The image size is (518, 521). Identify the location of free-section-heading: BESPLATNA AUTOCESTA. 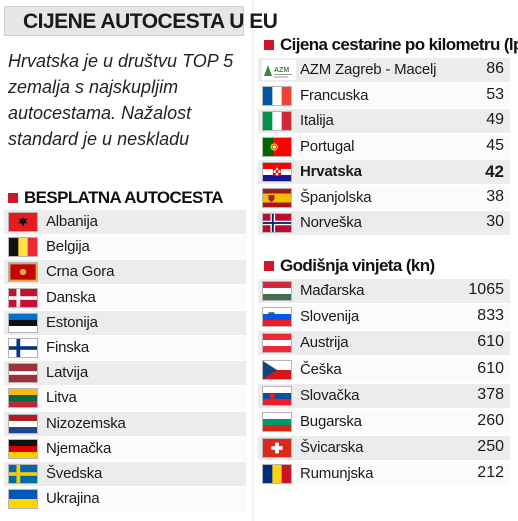
(128, 199).